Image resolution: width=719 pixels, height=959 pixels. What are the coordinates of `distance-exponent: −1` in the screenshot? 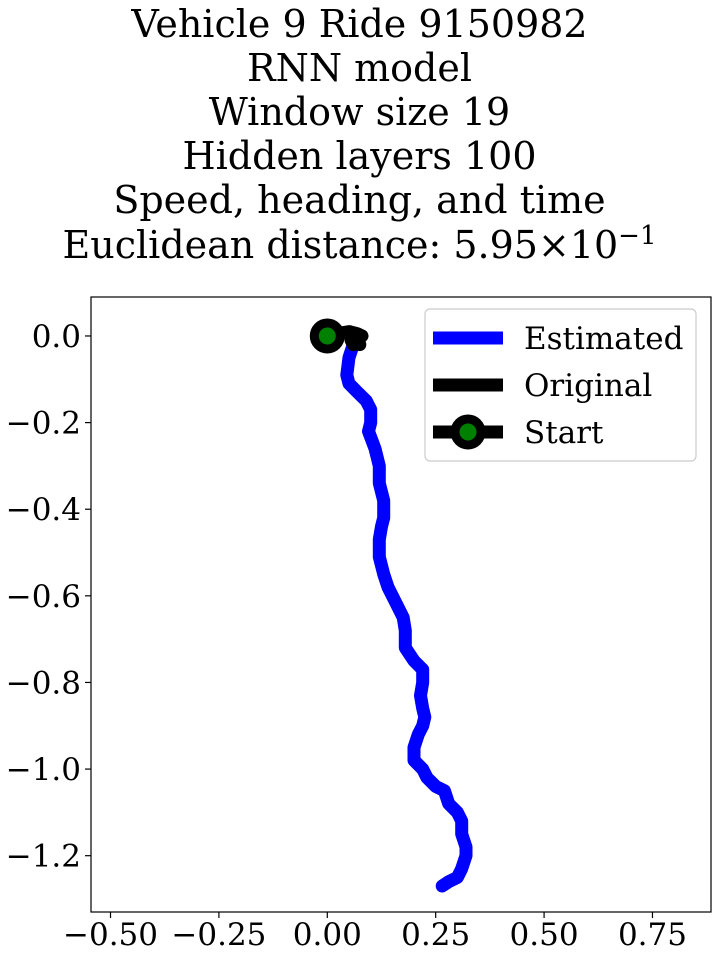 It's located at (637, 236).